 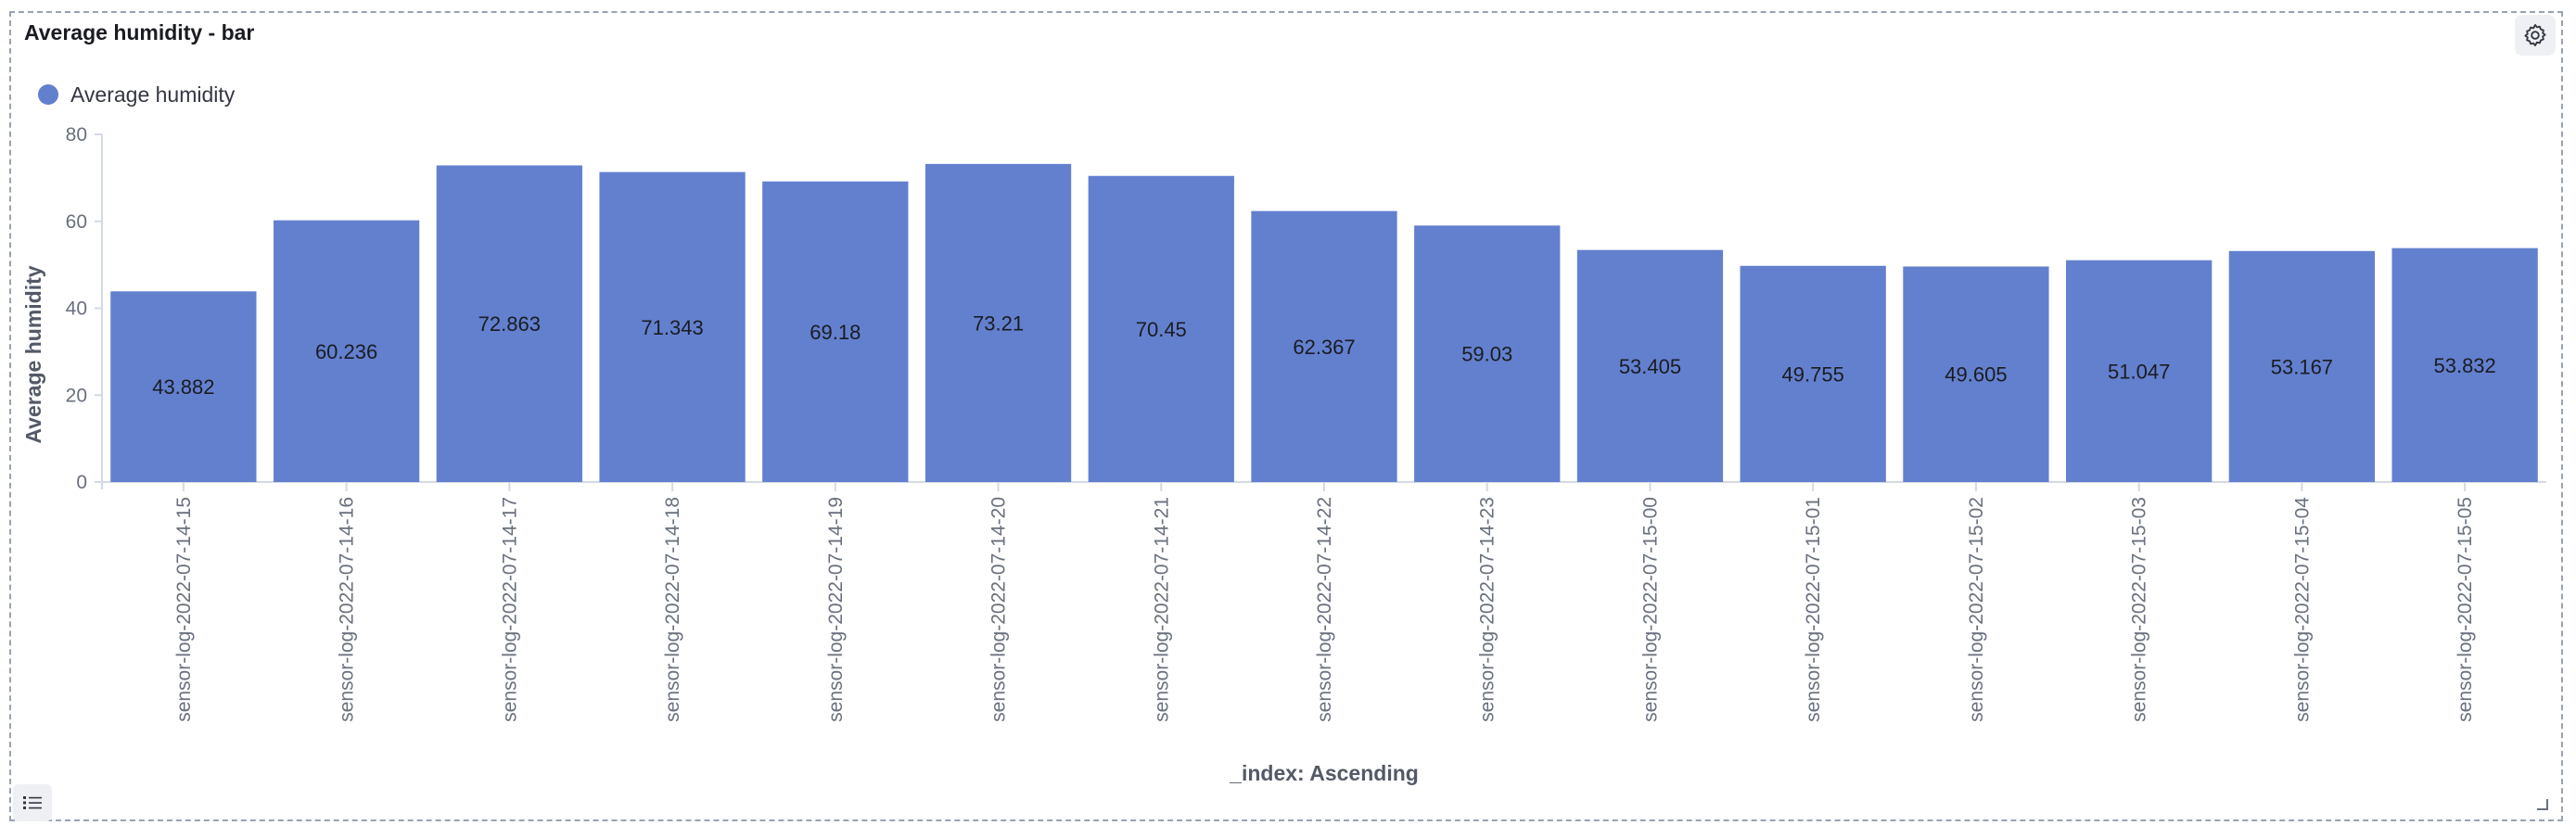 I want to click on bar-value-label: 53.167, so click(x=2302, y=366).